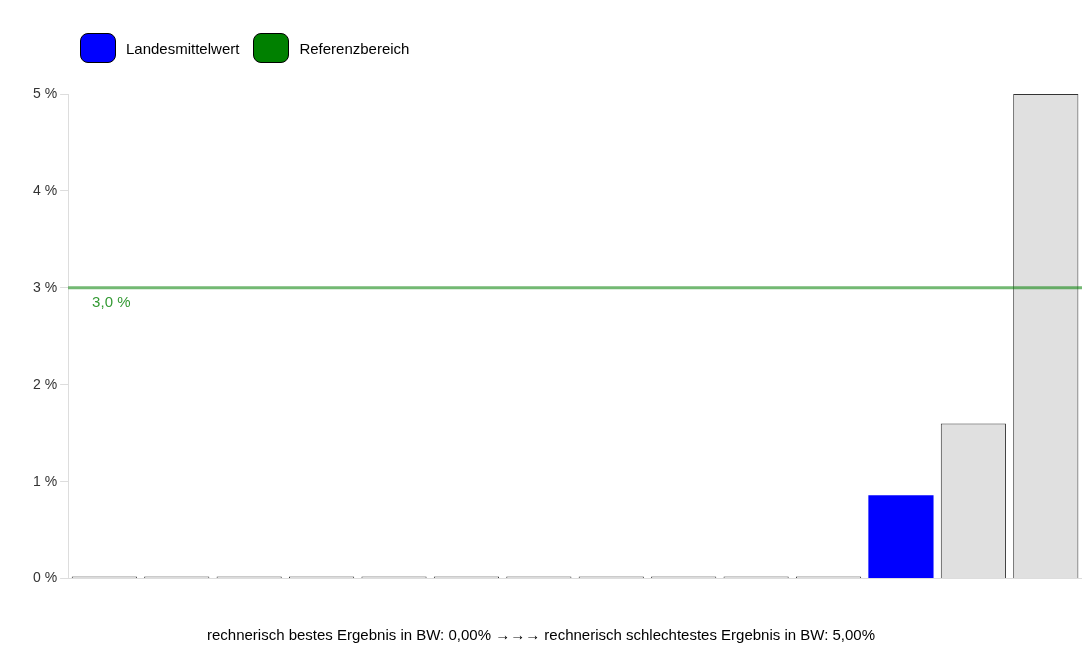 The width and height of the screenshot is (1082, 650). What do you see at coordinates (45, 92) in the screenshot?
I see `y-tick-label: 5 %` at bounding box center [45, 92].